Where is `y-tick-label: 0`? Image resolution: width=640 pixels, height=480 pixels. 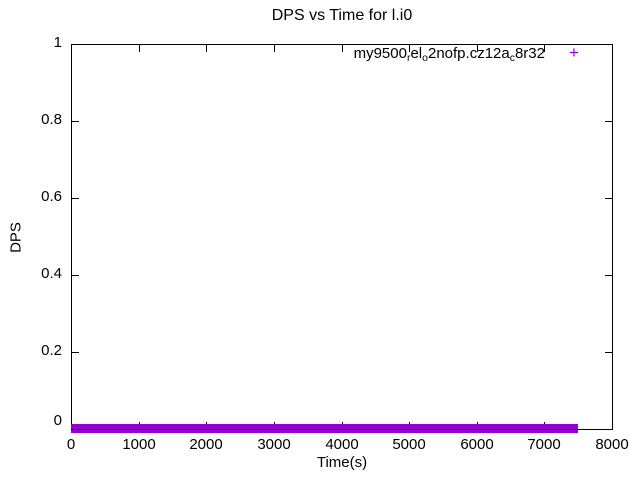
y-tick-label: 0 is located at coordinates (57, 420).